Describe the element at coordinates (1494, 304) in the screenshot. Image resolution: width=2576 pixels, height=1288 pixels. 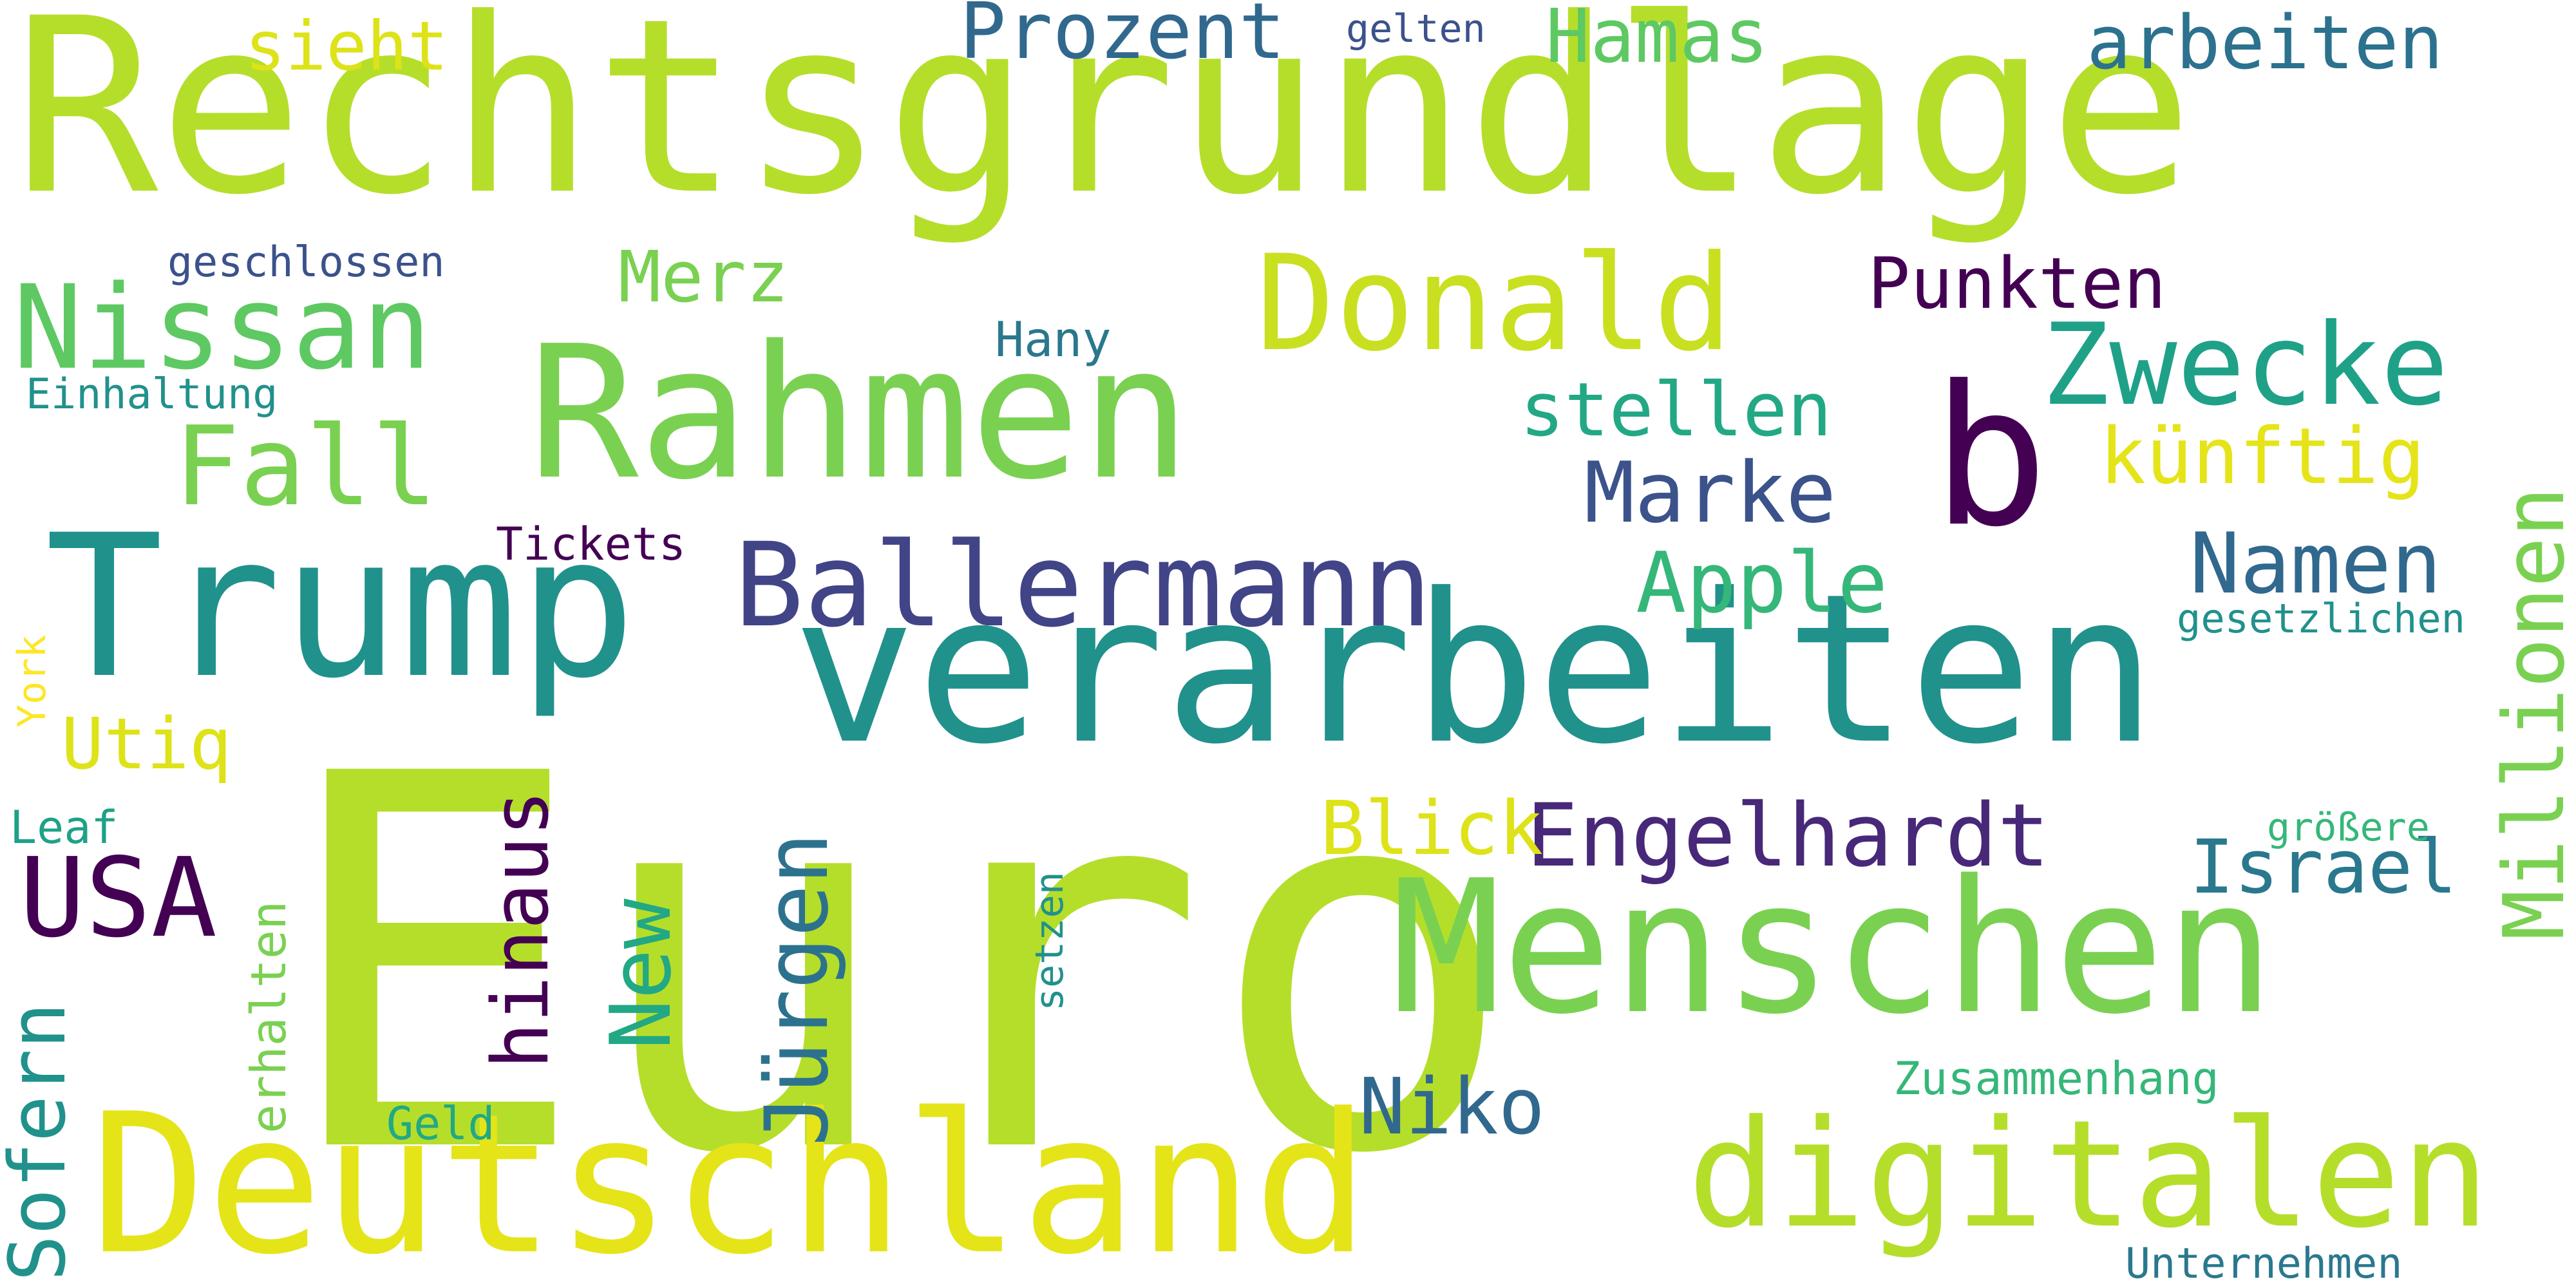
I see `word-donald: Donald` at that location.